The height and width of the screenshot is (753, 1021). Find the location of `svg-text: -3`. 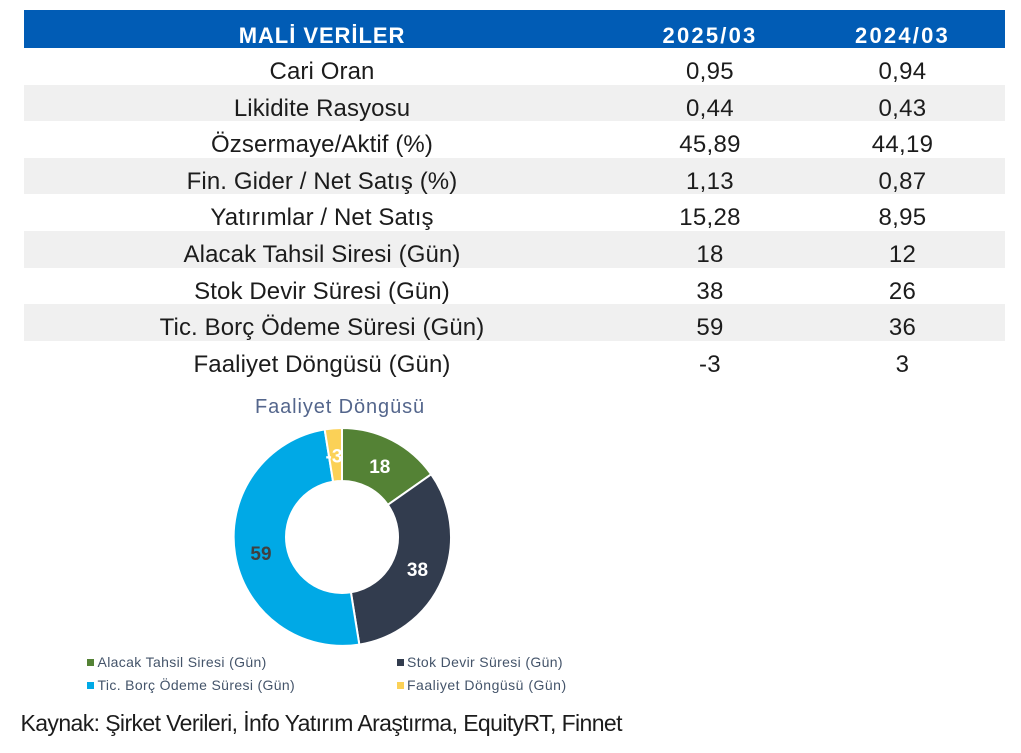

svg-text: -3 is located at coordinates (334, 456).